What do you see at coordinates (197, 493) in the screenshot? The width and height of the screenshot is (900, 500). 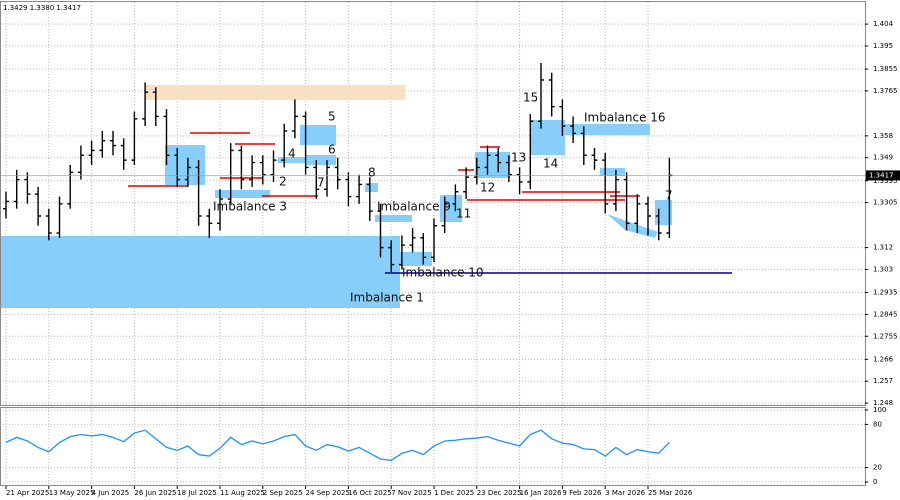 I see `x-tick-label: 18 Jul 2025` at bounding box center [197, 493].